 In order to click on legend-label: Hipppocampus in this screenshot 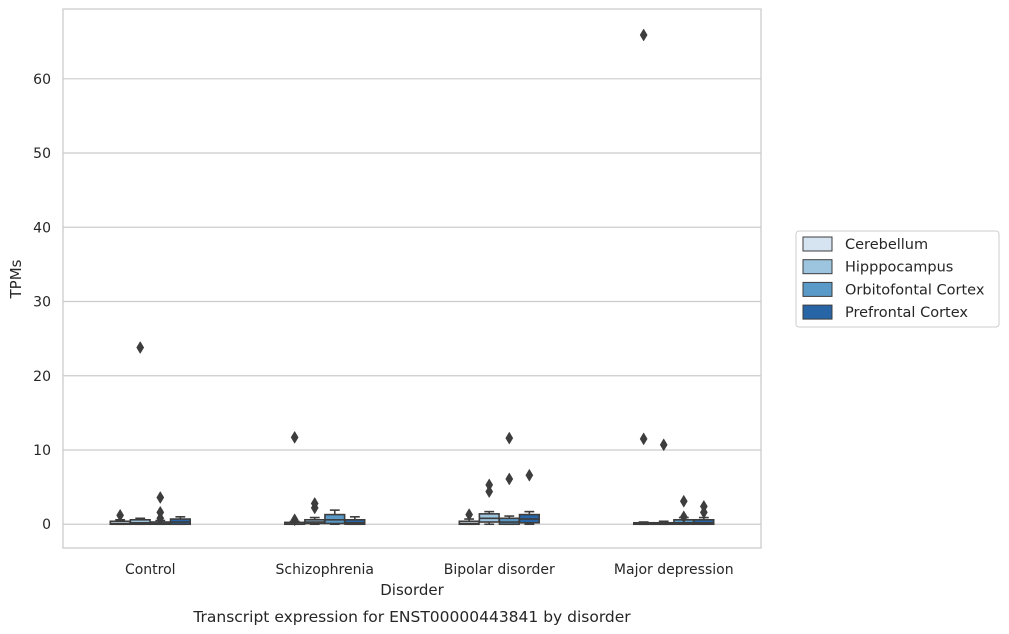, I will do `click(899, 268)`.